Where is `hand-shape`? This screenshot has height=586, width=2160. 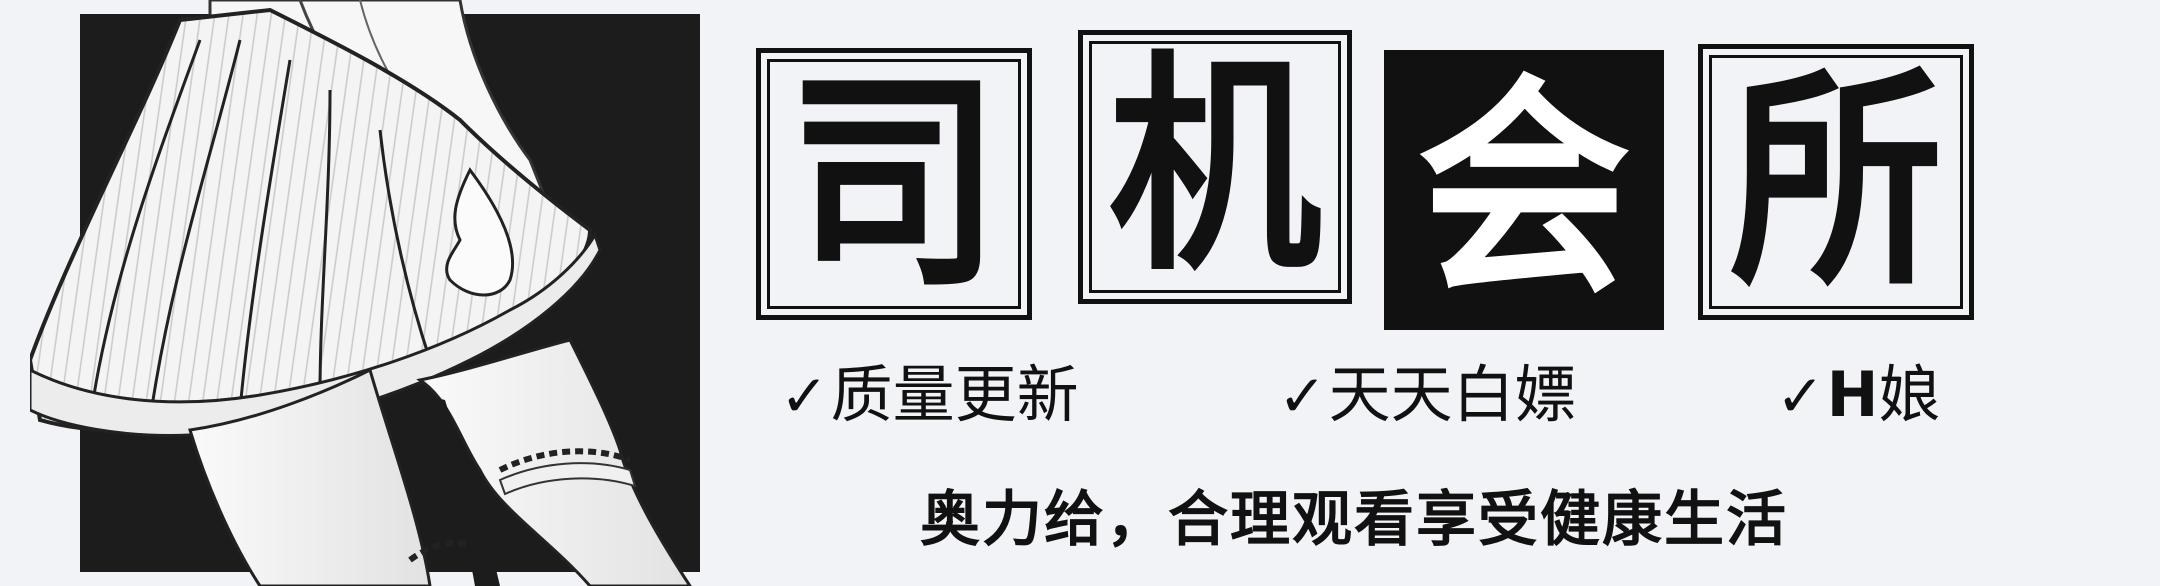
hand-shape is located at coordinates (480, 232).